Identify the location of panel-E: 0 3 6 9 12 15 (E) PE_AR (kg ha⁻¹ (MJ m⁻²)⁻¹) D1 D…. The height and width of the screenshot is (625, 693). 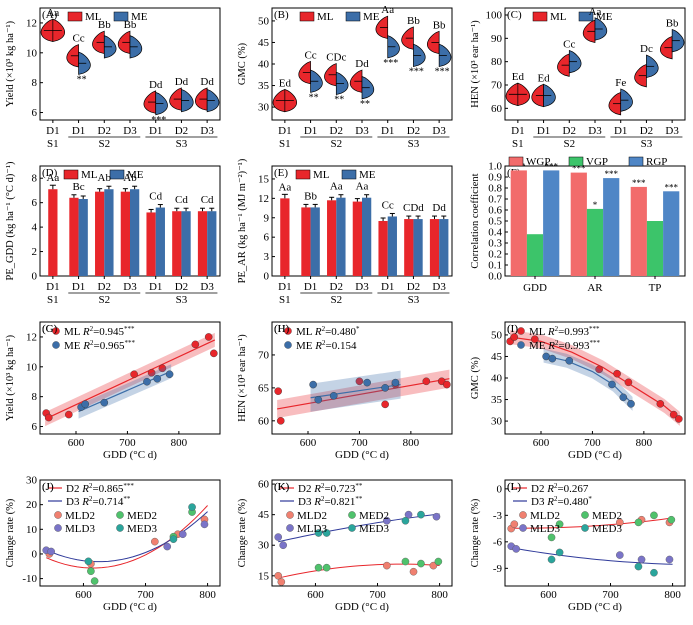
(345, 232).